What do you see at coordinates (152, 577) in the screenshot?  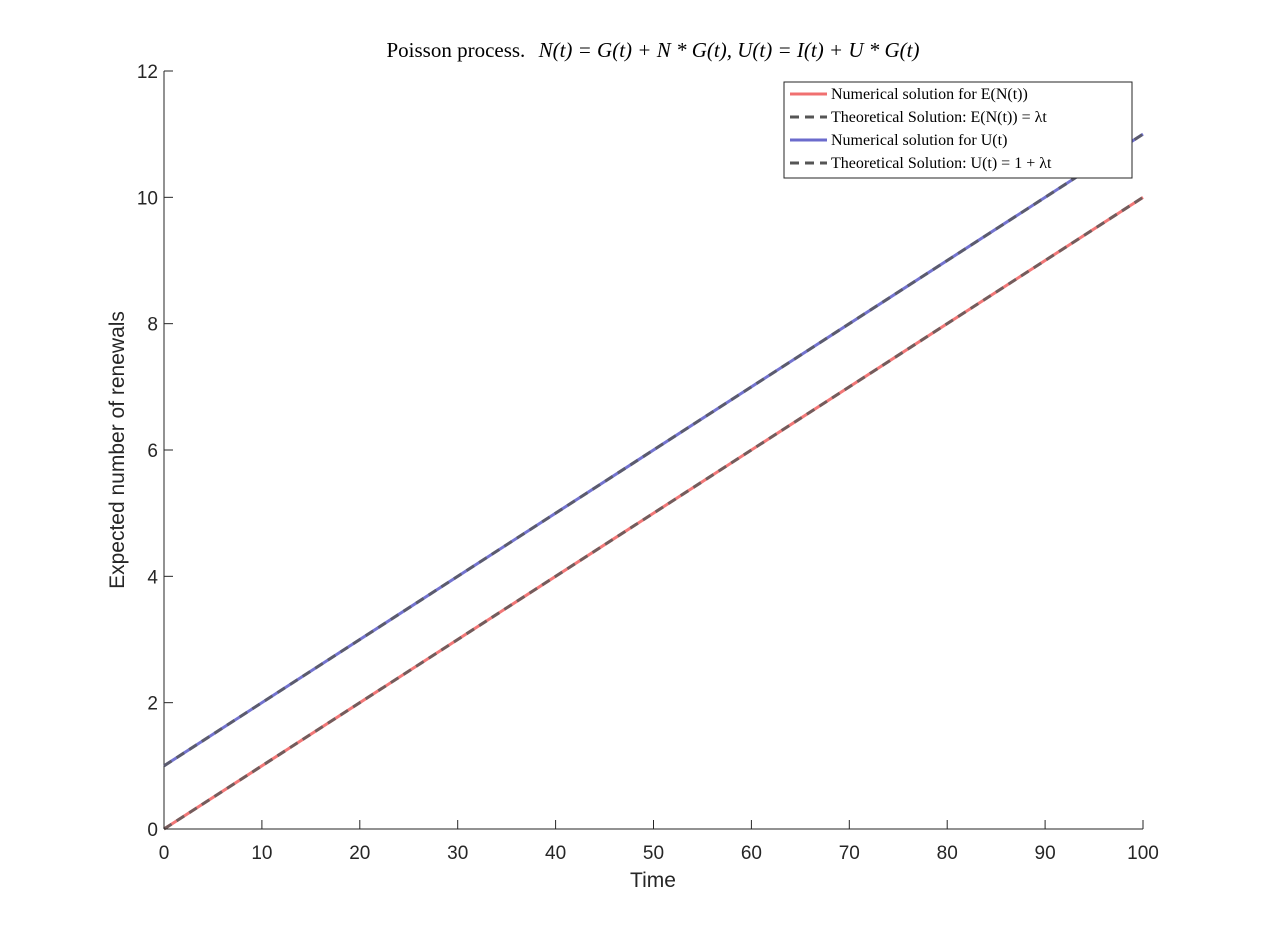 I see `y-tick-label: 4` at bounding box center [152, 577].